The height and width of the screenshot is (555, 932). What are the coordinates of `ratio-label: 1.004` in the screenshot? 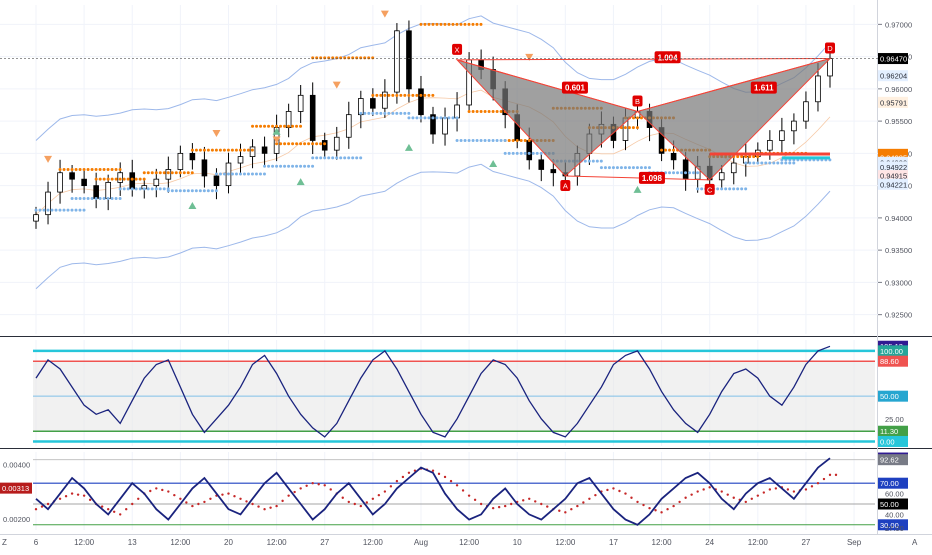 It's located at (668, 57).